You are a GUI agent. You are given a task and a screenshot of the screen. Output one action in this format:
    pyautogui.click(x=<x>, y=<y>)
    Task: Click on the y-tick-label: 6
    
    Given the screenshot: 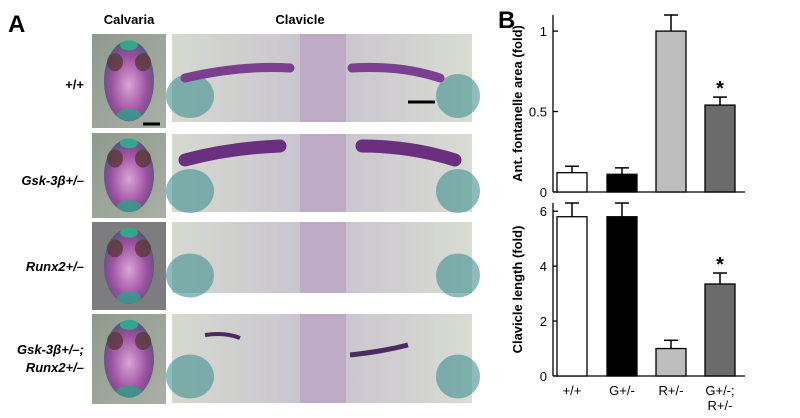 What is the action you would take?
    pyautogui.click(x=543, y=211)
    